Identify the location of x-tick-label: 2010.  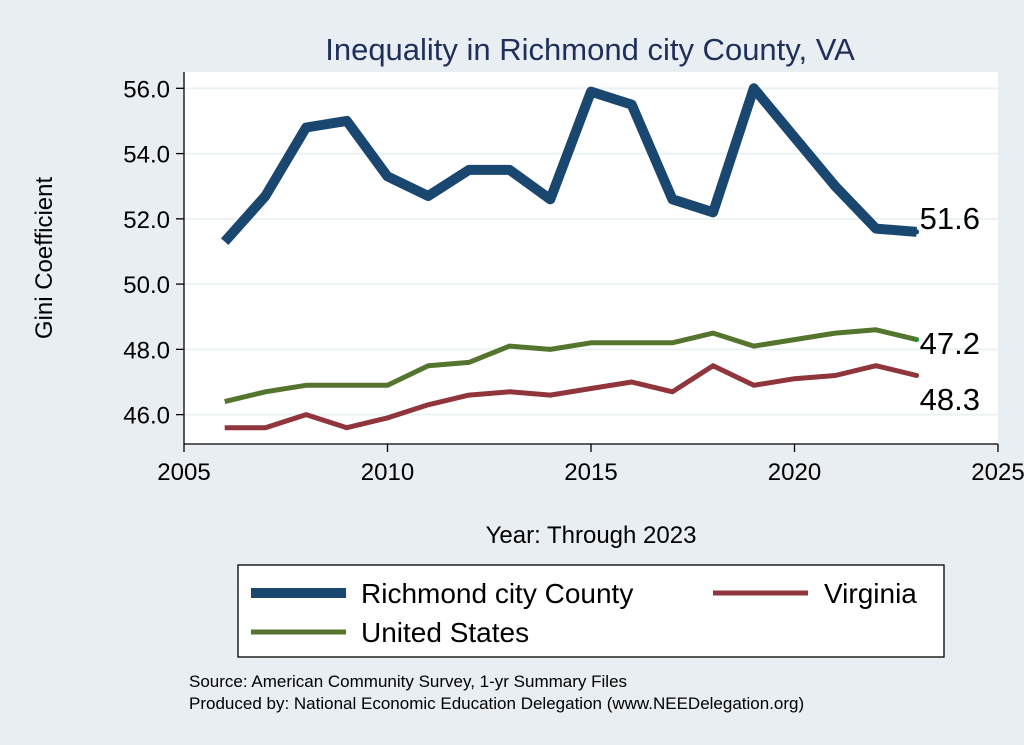
(387, 472).